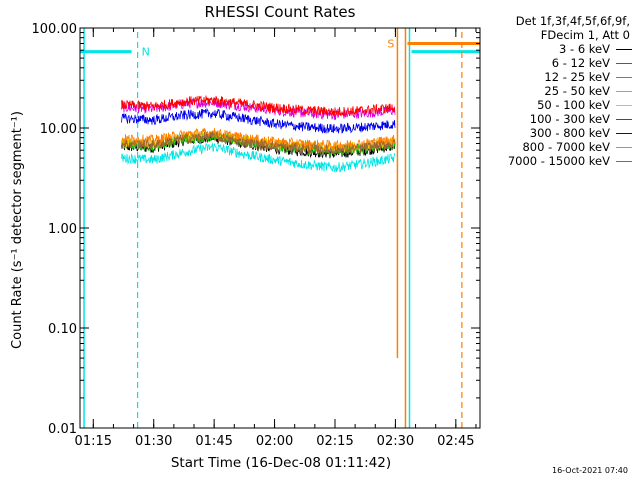  Describe the element at coordinates (153, 441) in the screenshot. I see `x-tick-label: 01:30` at that location.